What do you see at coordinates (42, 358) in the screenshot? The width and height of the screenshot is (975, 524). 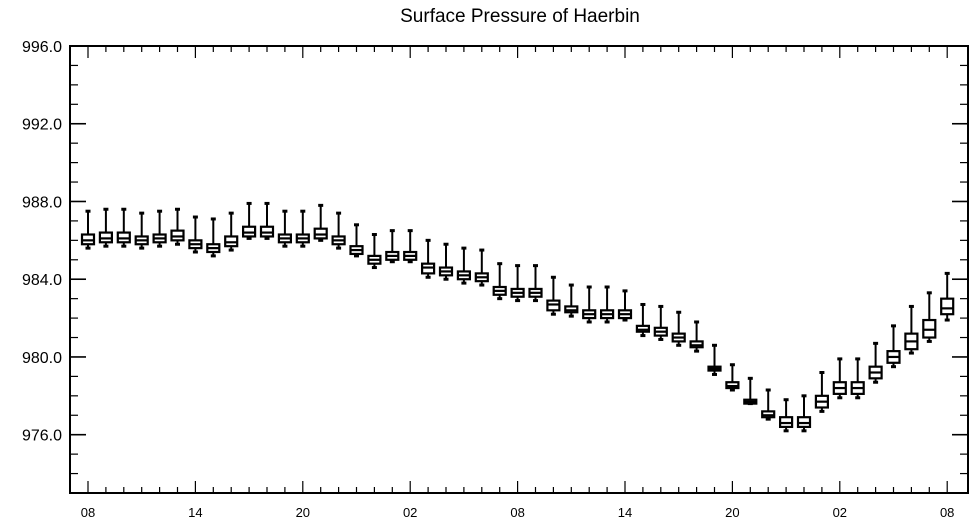 I see `y-tick-label: 980.0` at bounding box center [42, 358].